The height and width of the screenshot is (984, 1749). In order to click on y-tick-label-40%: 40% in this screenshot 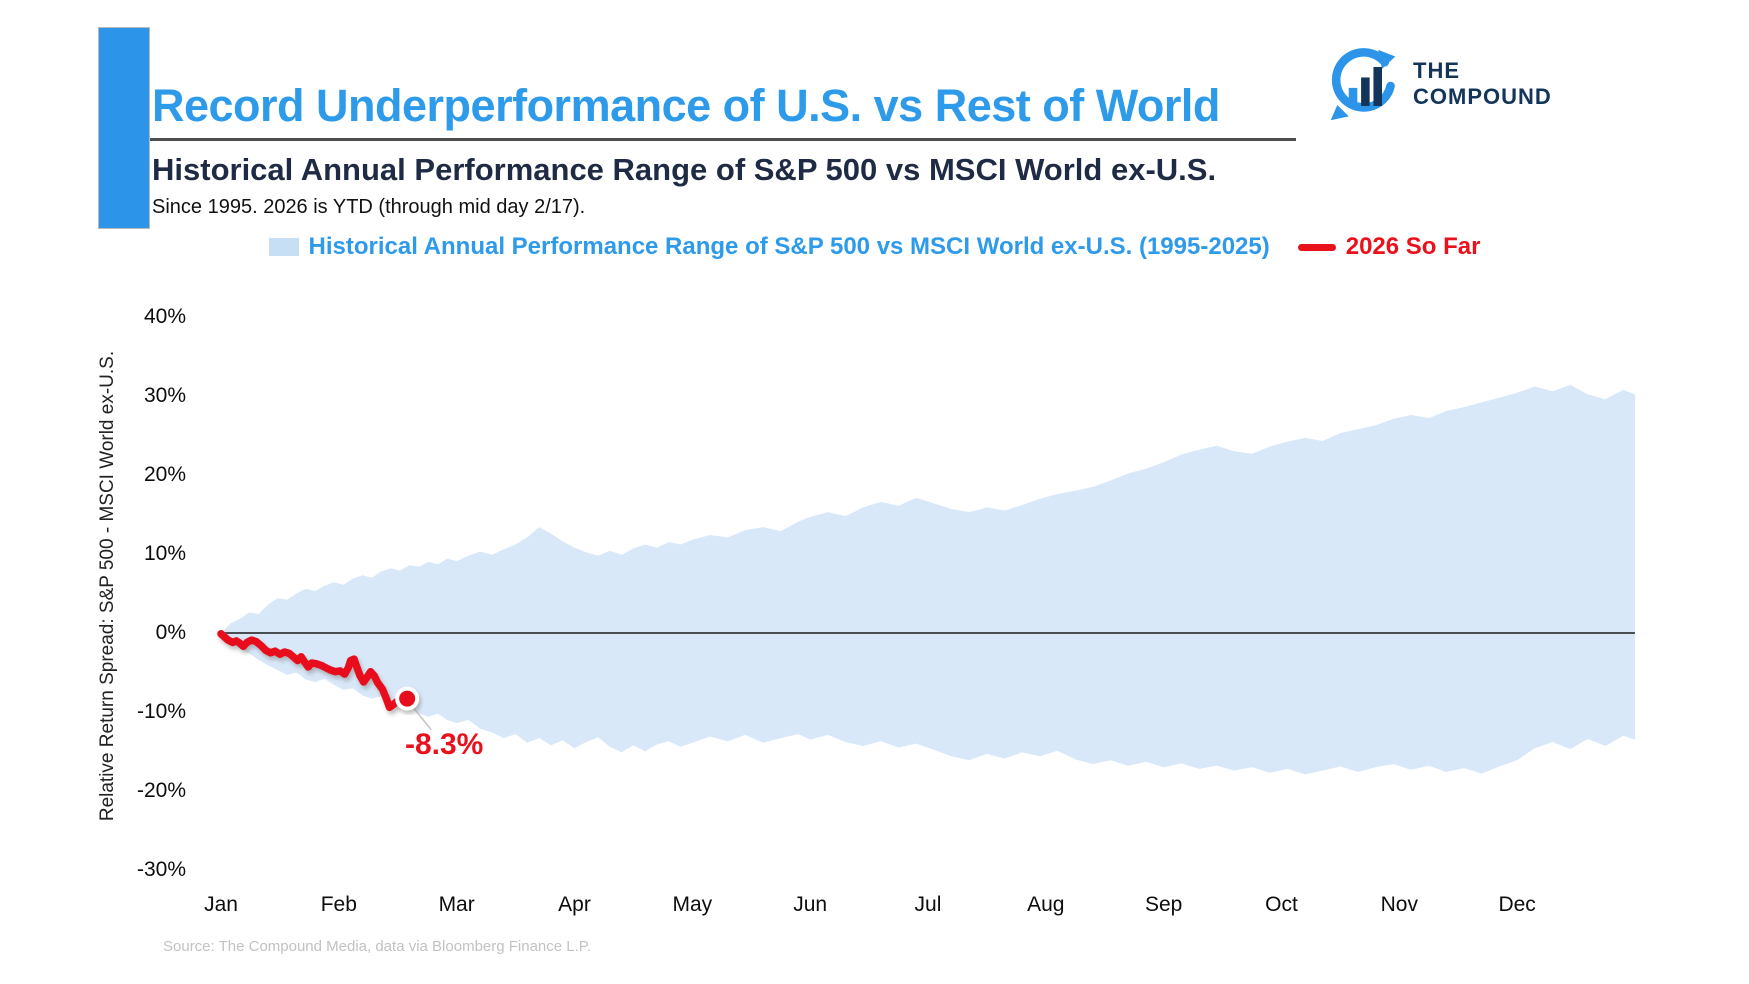, I will do `click(164, 316)`.